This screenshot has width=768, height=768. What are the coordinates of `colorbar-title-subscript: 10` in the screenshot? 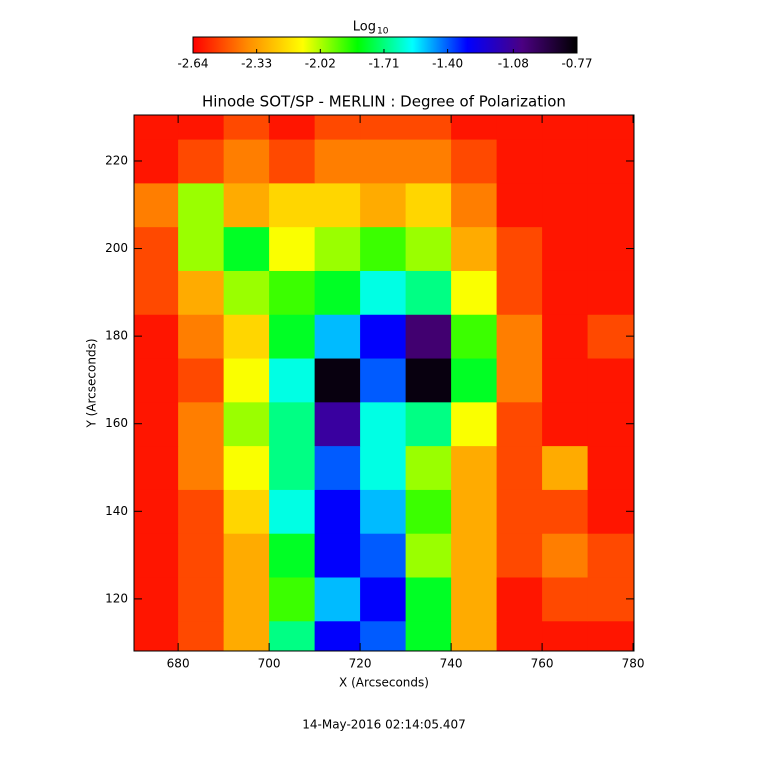 It's located at (383, 32).